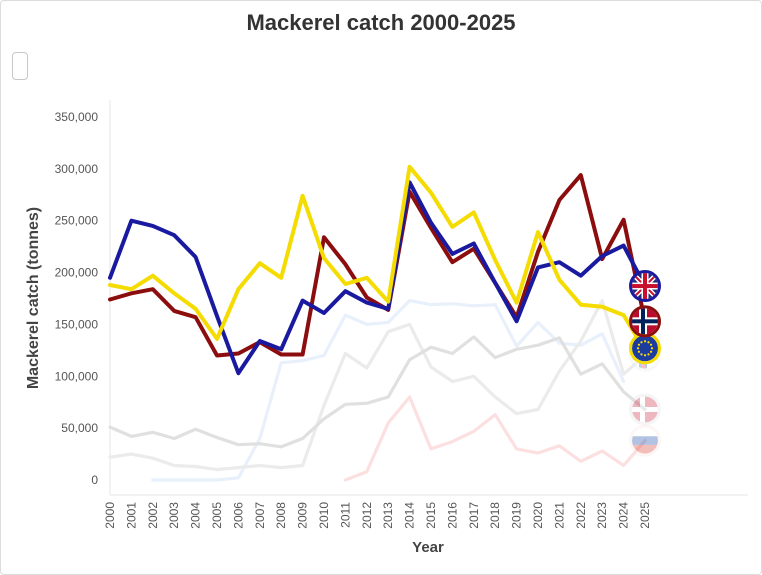 Image resolution: width=762 pixels, height=575 pixels. Describe the element at coordinates (645, 409) in the screenshot. I see `denmark-flag-icon` at that location.